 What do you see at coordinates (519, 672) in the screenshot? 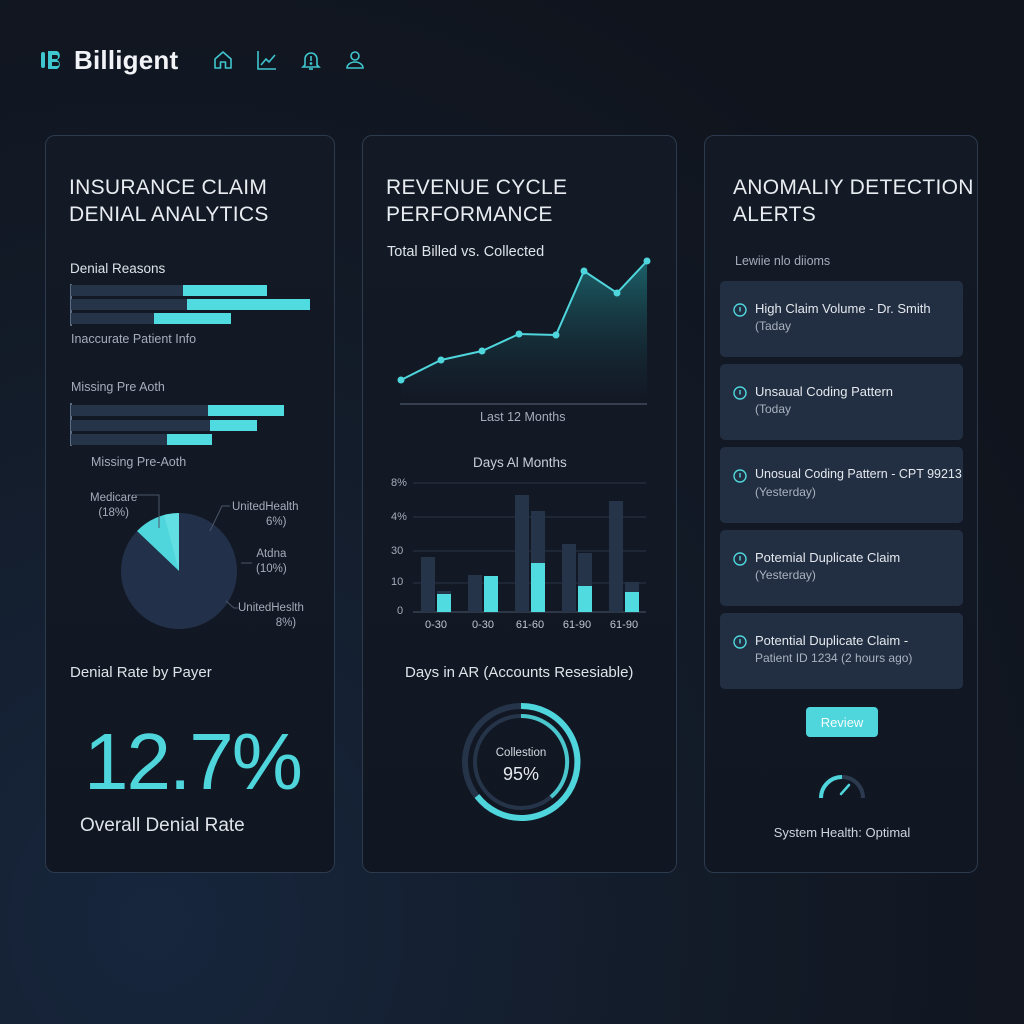
I see `days-in-ar-title: Days in AR (Accounts Resesiable)` at bounding box center [519, 672].